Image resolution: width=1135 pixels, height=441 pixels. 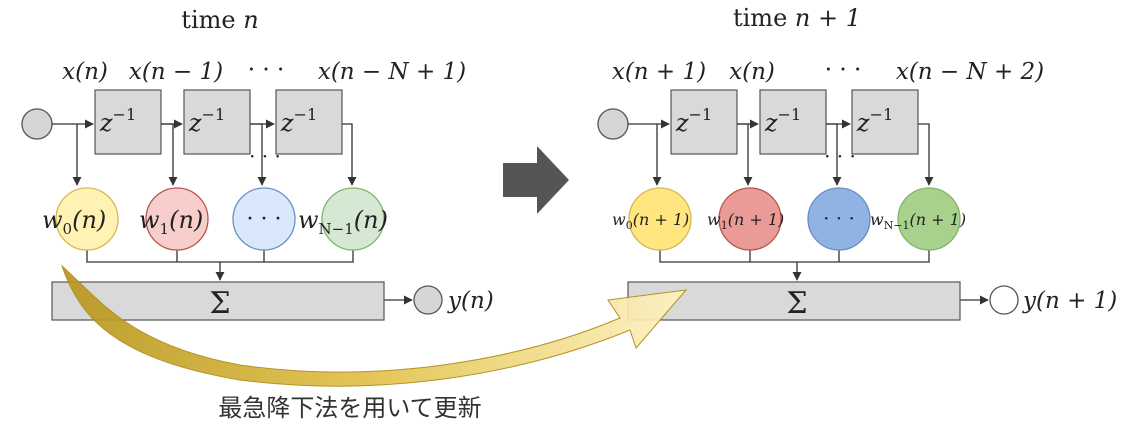 I want to click on weight-label-next-dots: · · ·, so click(x=839, y=218).